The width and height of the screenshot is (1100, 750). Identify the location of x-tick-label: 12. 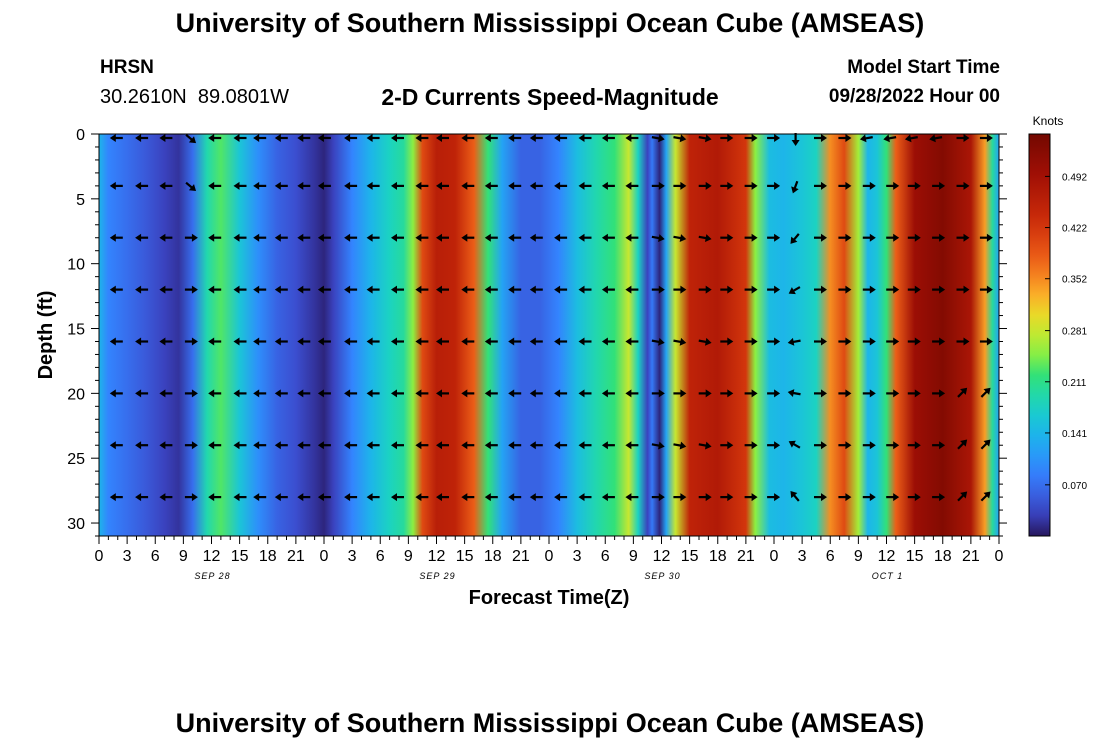
(662, 556).